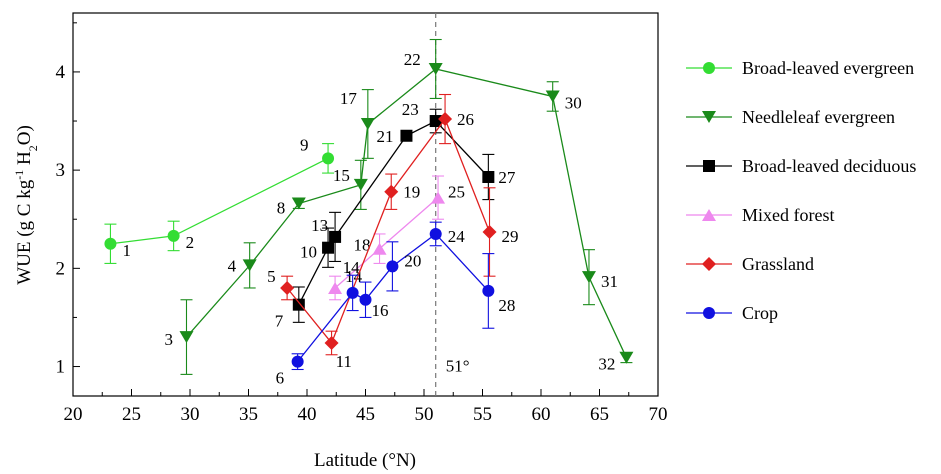 Image resolution: width=941 pixels, height=474 pixels. What do you see at coordinates (307, 414) in the screenshot?
I see `x-tick-label: 40` at bounding box center [307, 414].